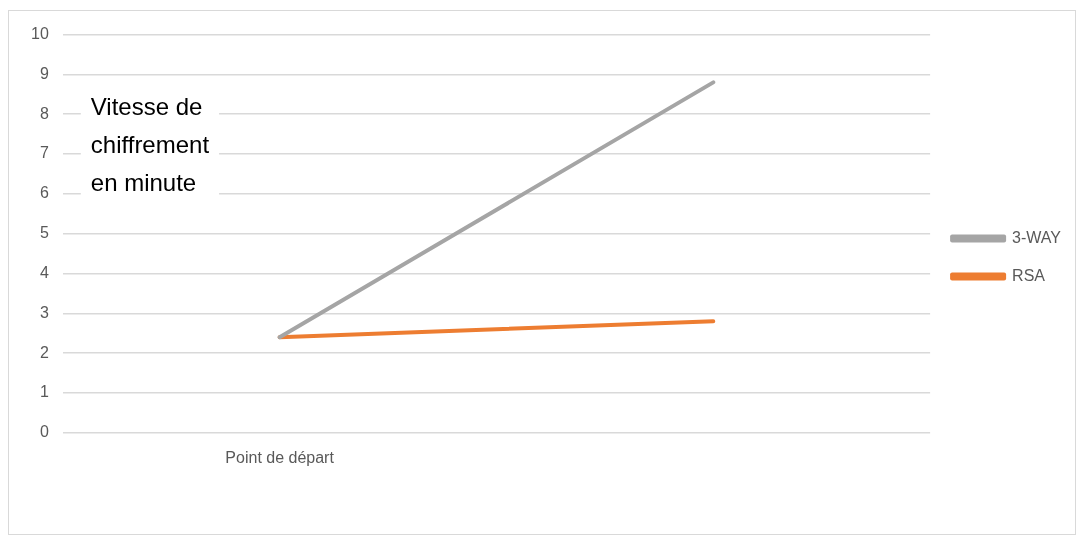 Image resolution: width=1078 pixels, height=537 pixels. I want to click on y-tick-label: 7, so click(44, 153).